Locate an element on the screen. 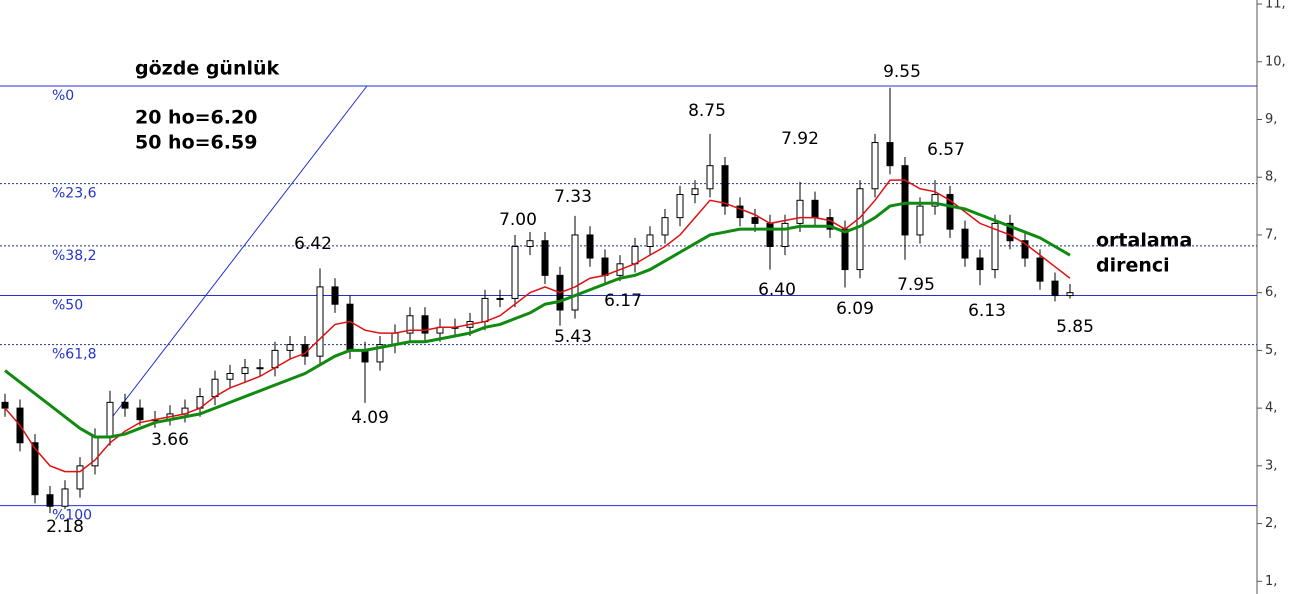 The image size is (1312, 594). y-tick-label: 4, is located at coordinates (1271, 408).